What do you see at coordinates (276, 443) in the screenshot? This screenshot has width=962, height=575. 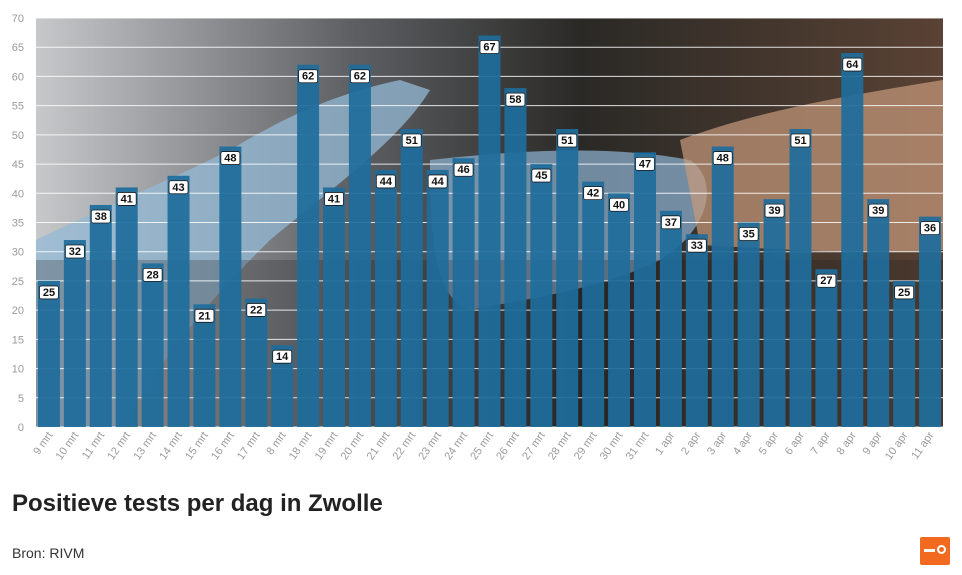 I see `x-tick-label: 8 mrt` at bounding box center [276, 443].